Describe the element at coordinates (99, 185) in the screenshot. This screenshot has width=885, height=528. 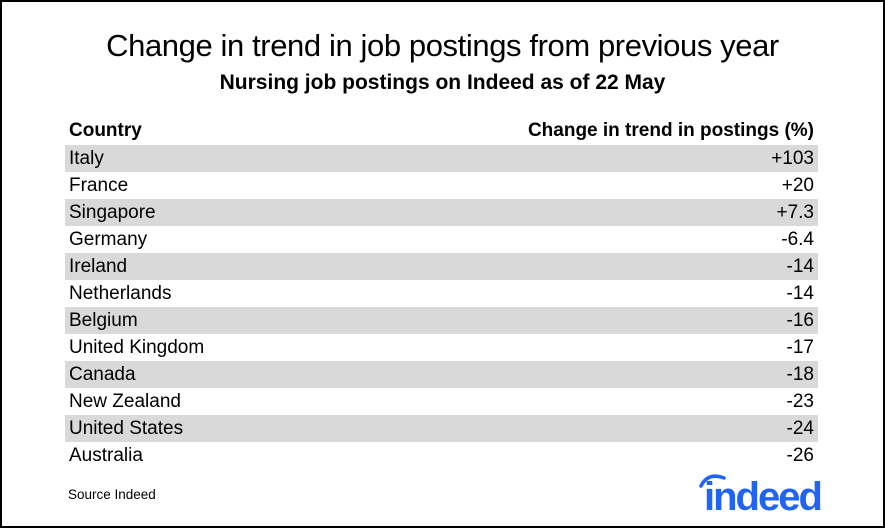
I see `country-cell: France` at that location.